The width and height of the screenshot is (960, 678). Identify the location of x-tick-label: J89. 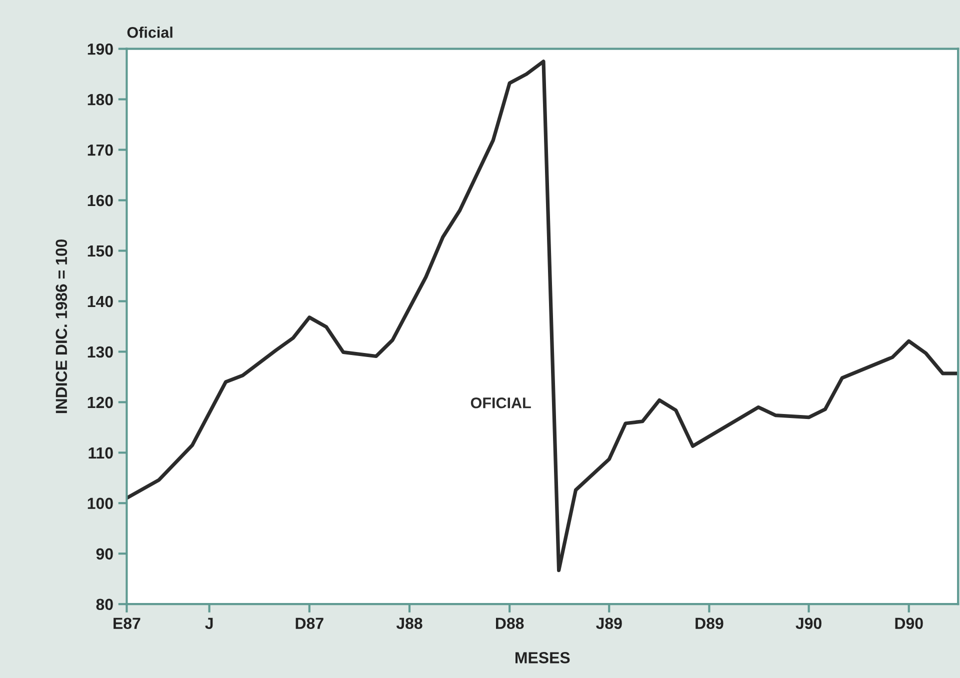
(609, 624).